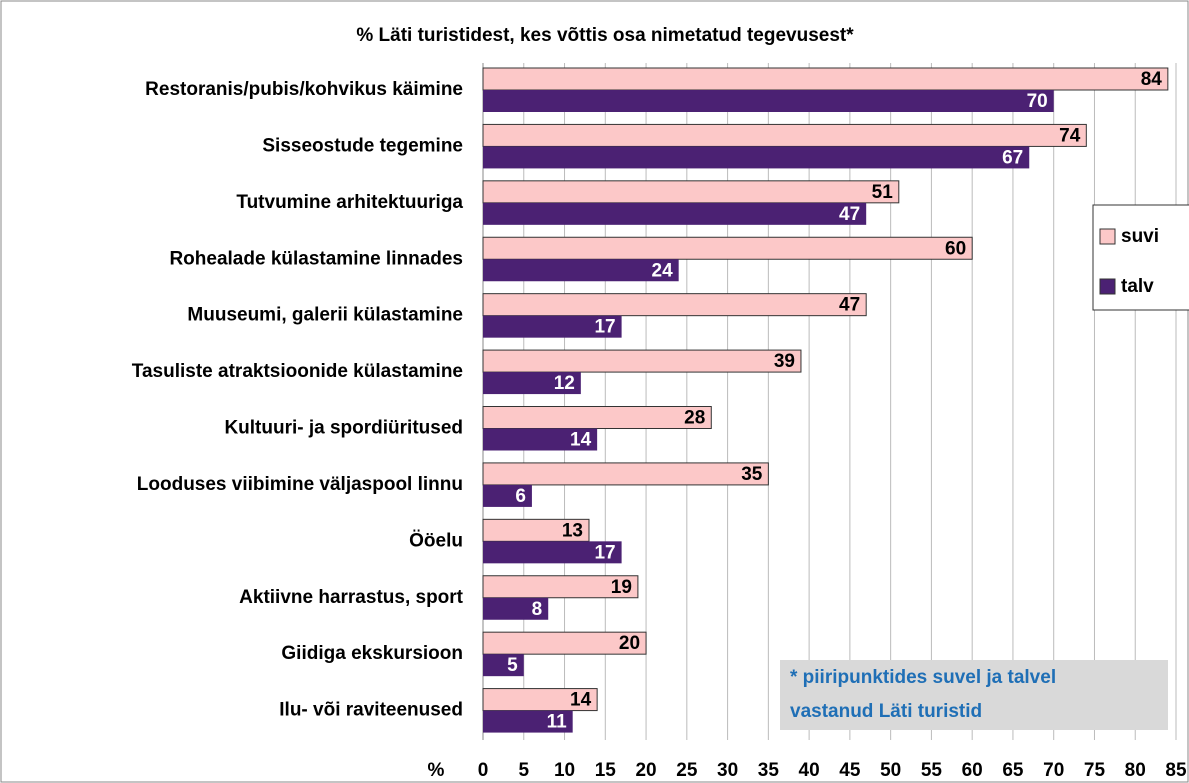 This screenshot has height=783, width=1189. Describe the element at coordinates (1176, 770) in the screenshot. I see `x-tick-label: 85` at that location.